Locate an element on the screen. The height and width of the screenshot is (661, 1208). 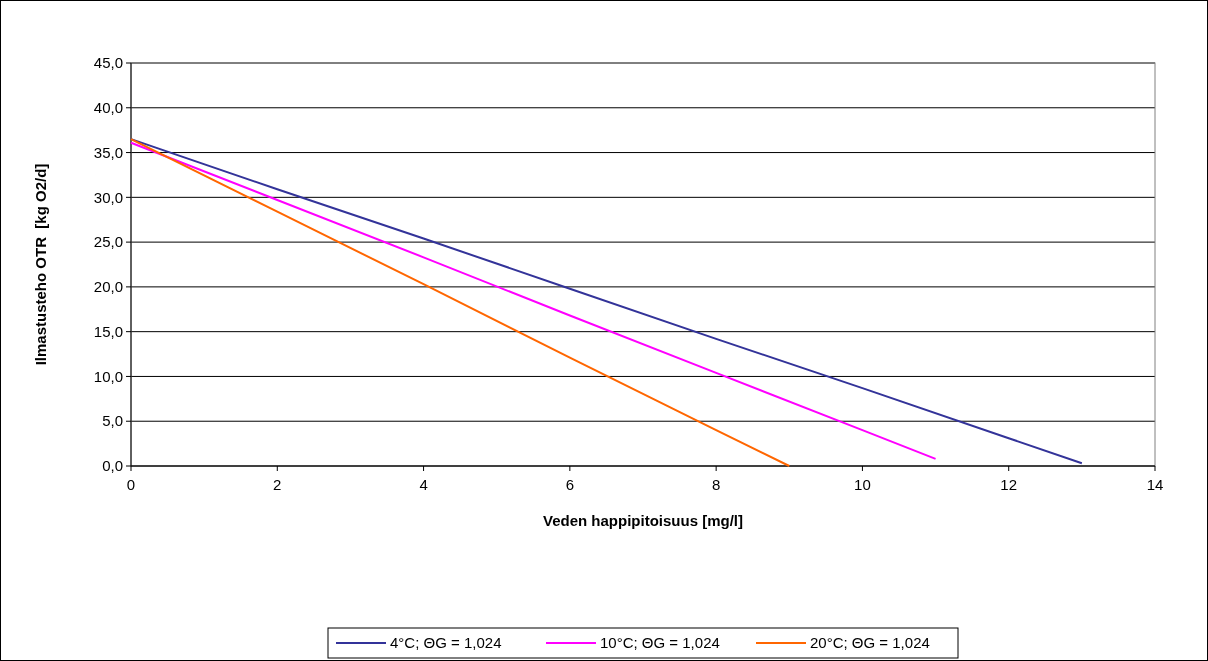
x-tick-label: 6 is located at coordinates (570, 484).